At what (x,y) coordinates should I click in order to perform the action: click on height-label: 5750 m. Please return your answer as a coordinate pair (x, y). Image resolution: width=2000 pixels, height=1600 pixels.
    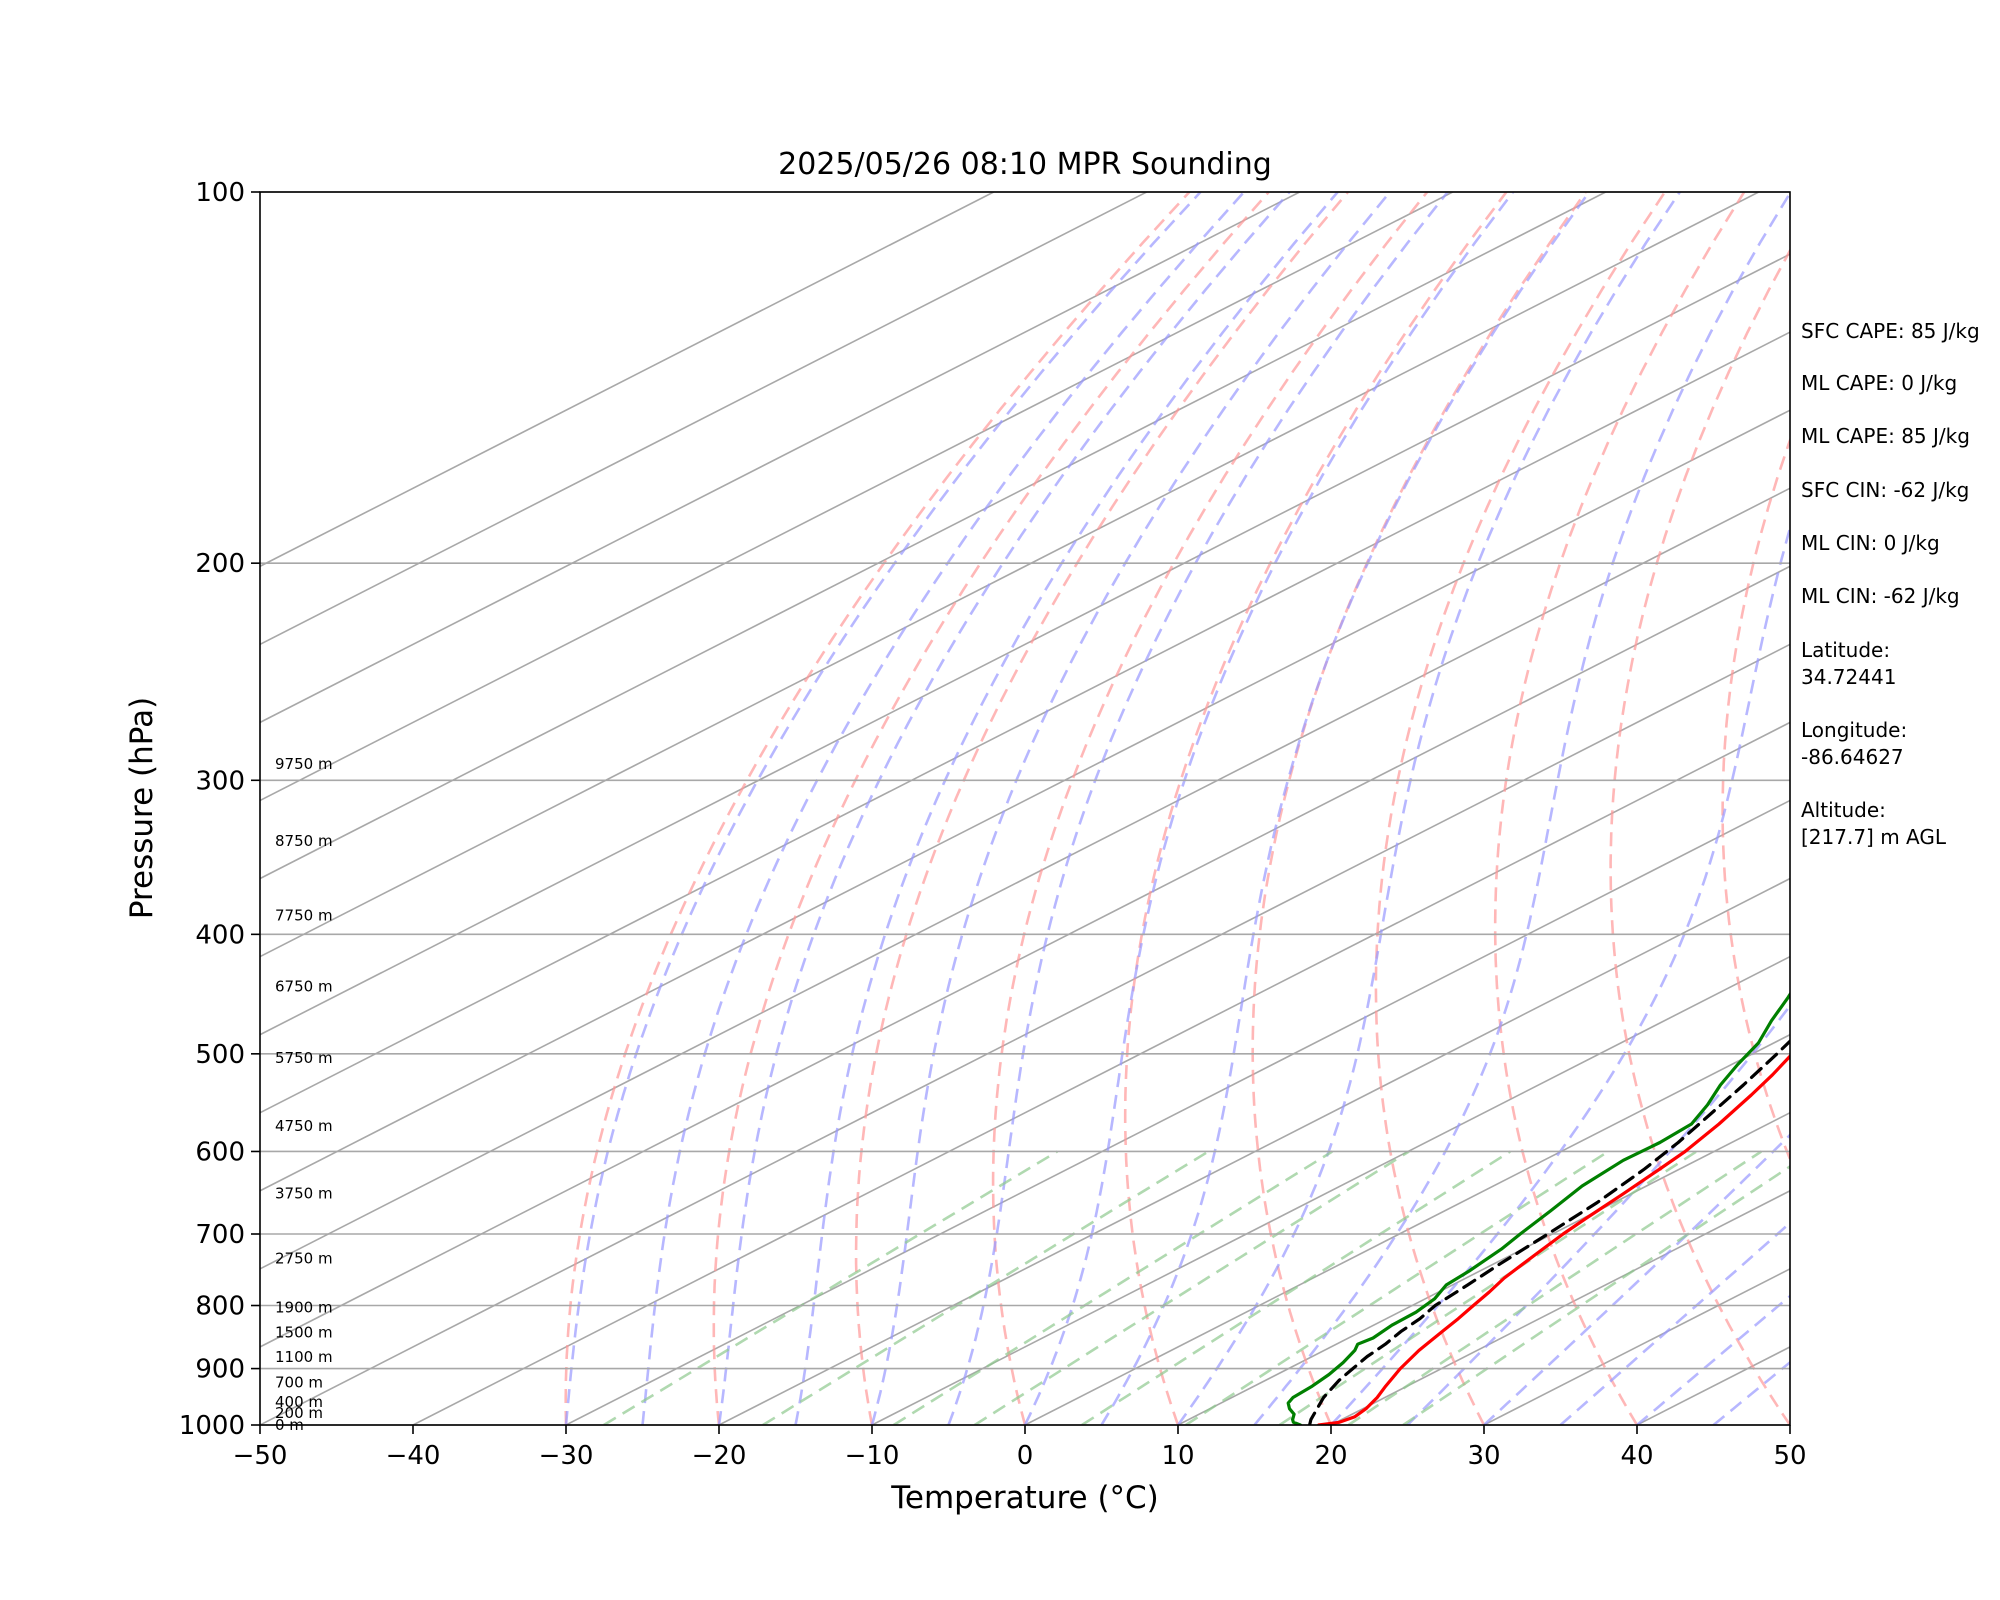
    Looking at the image, I should click on (304, 1058).